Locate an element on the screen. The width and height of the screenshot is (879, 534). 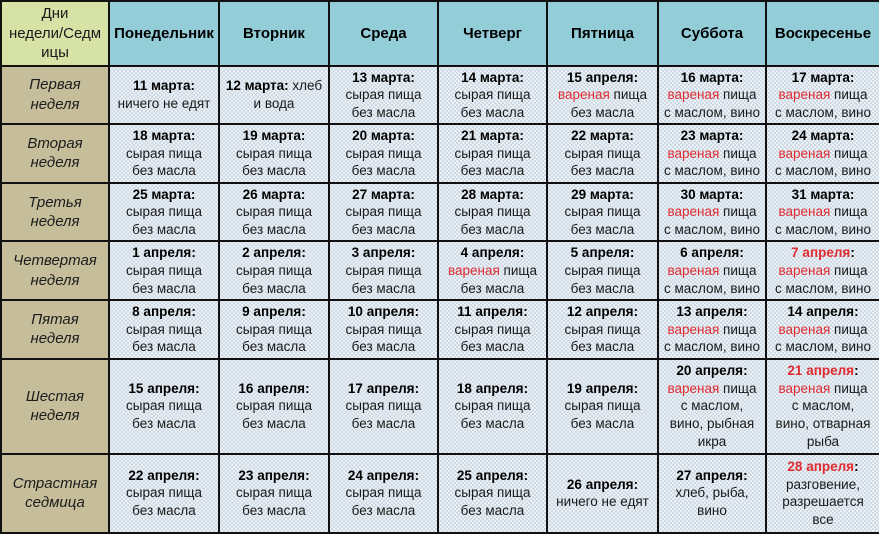
day-cell: 26 марта: сырая пища без масла is located at coordinates (274, 212).